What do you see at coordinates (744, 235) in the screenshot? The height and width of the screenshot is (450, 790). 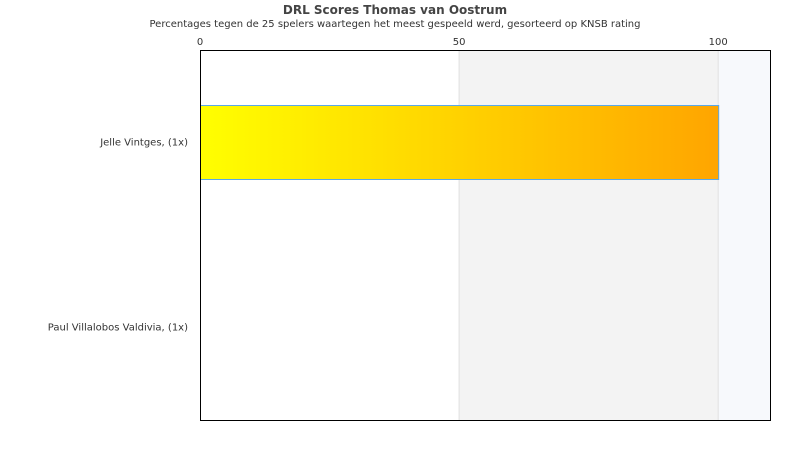 I see `plot-band` at bounding box center [744, 235].